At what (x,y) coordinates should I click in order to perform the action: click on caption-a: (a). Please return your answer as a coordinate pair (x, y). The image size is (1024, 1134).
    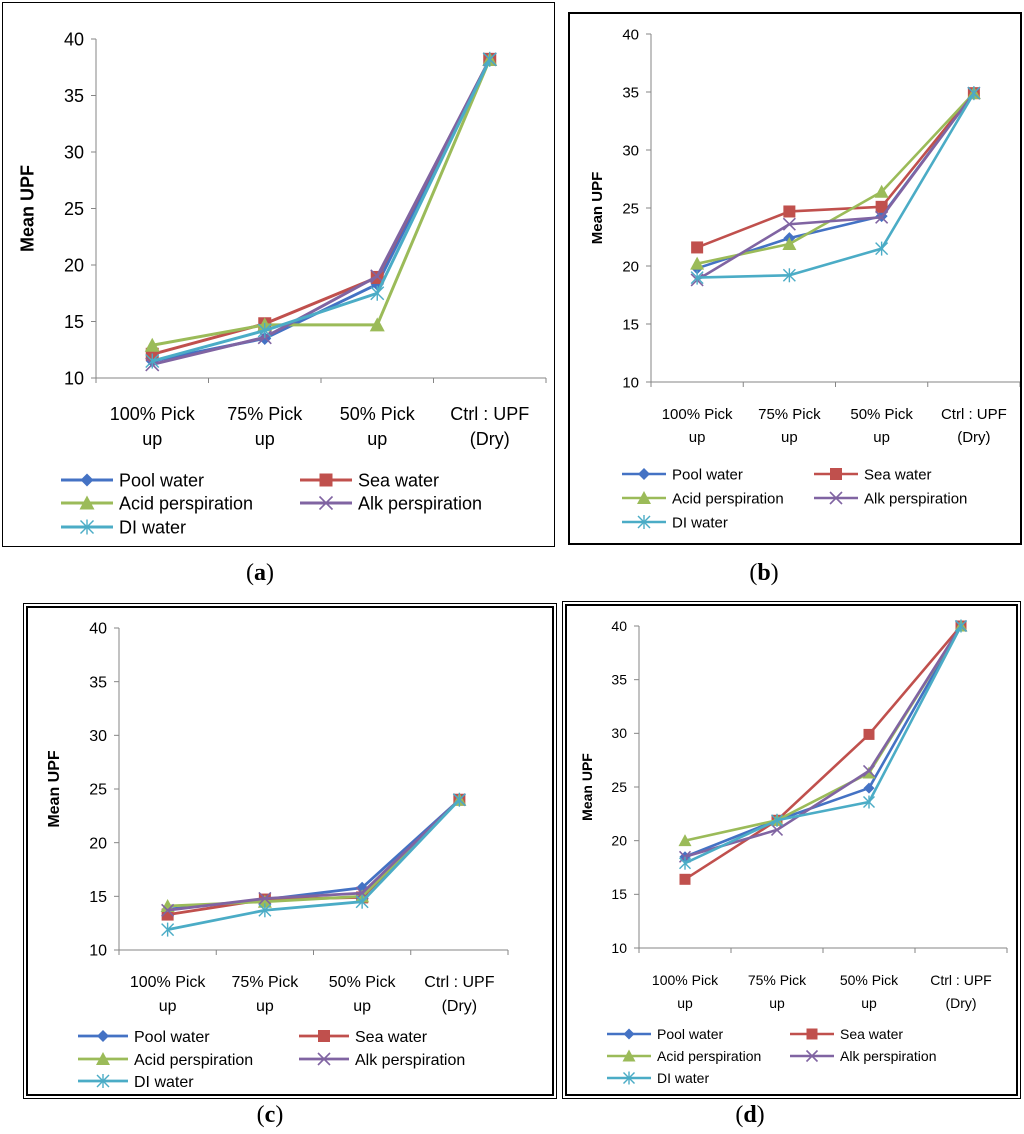
    Looking at the image, I should click on (260, 573).